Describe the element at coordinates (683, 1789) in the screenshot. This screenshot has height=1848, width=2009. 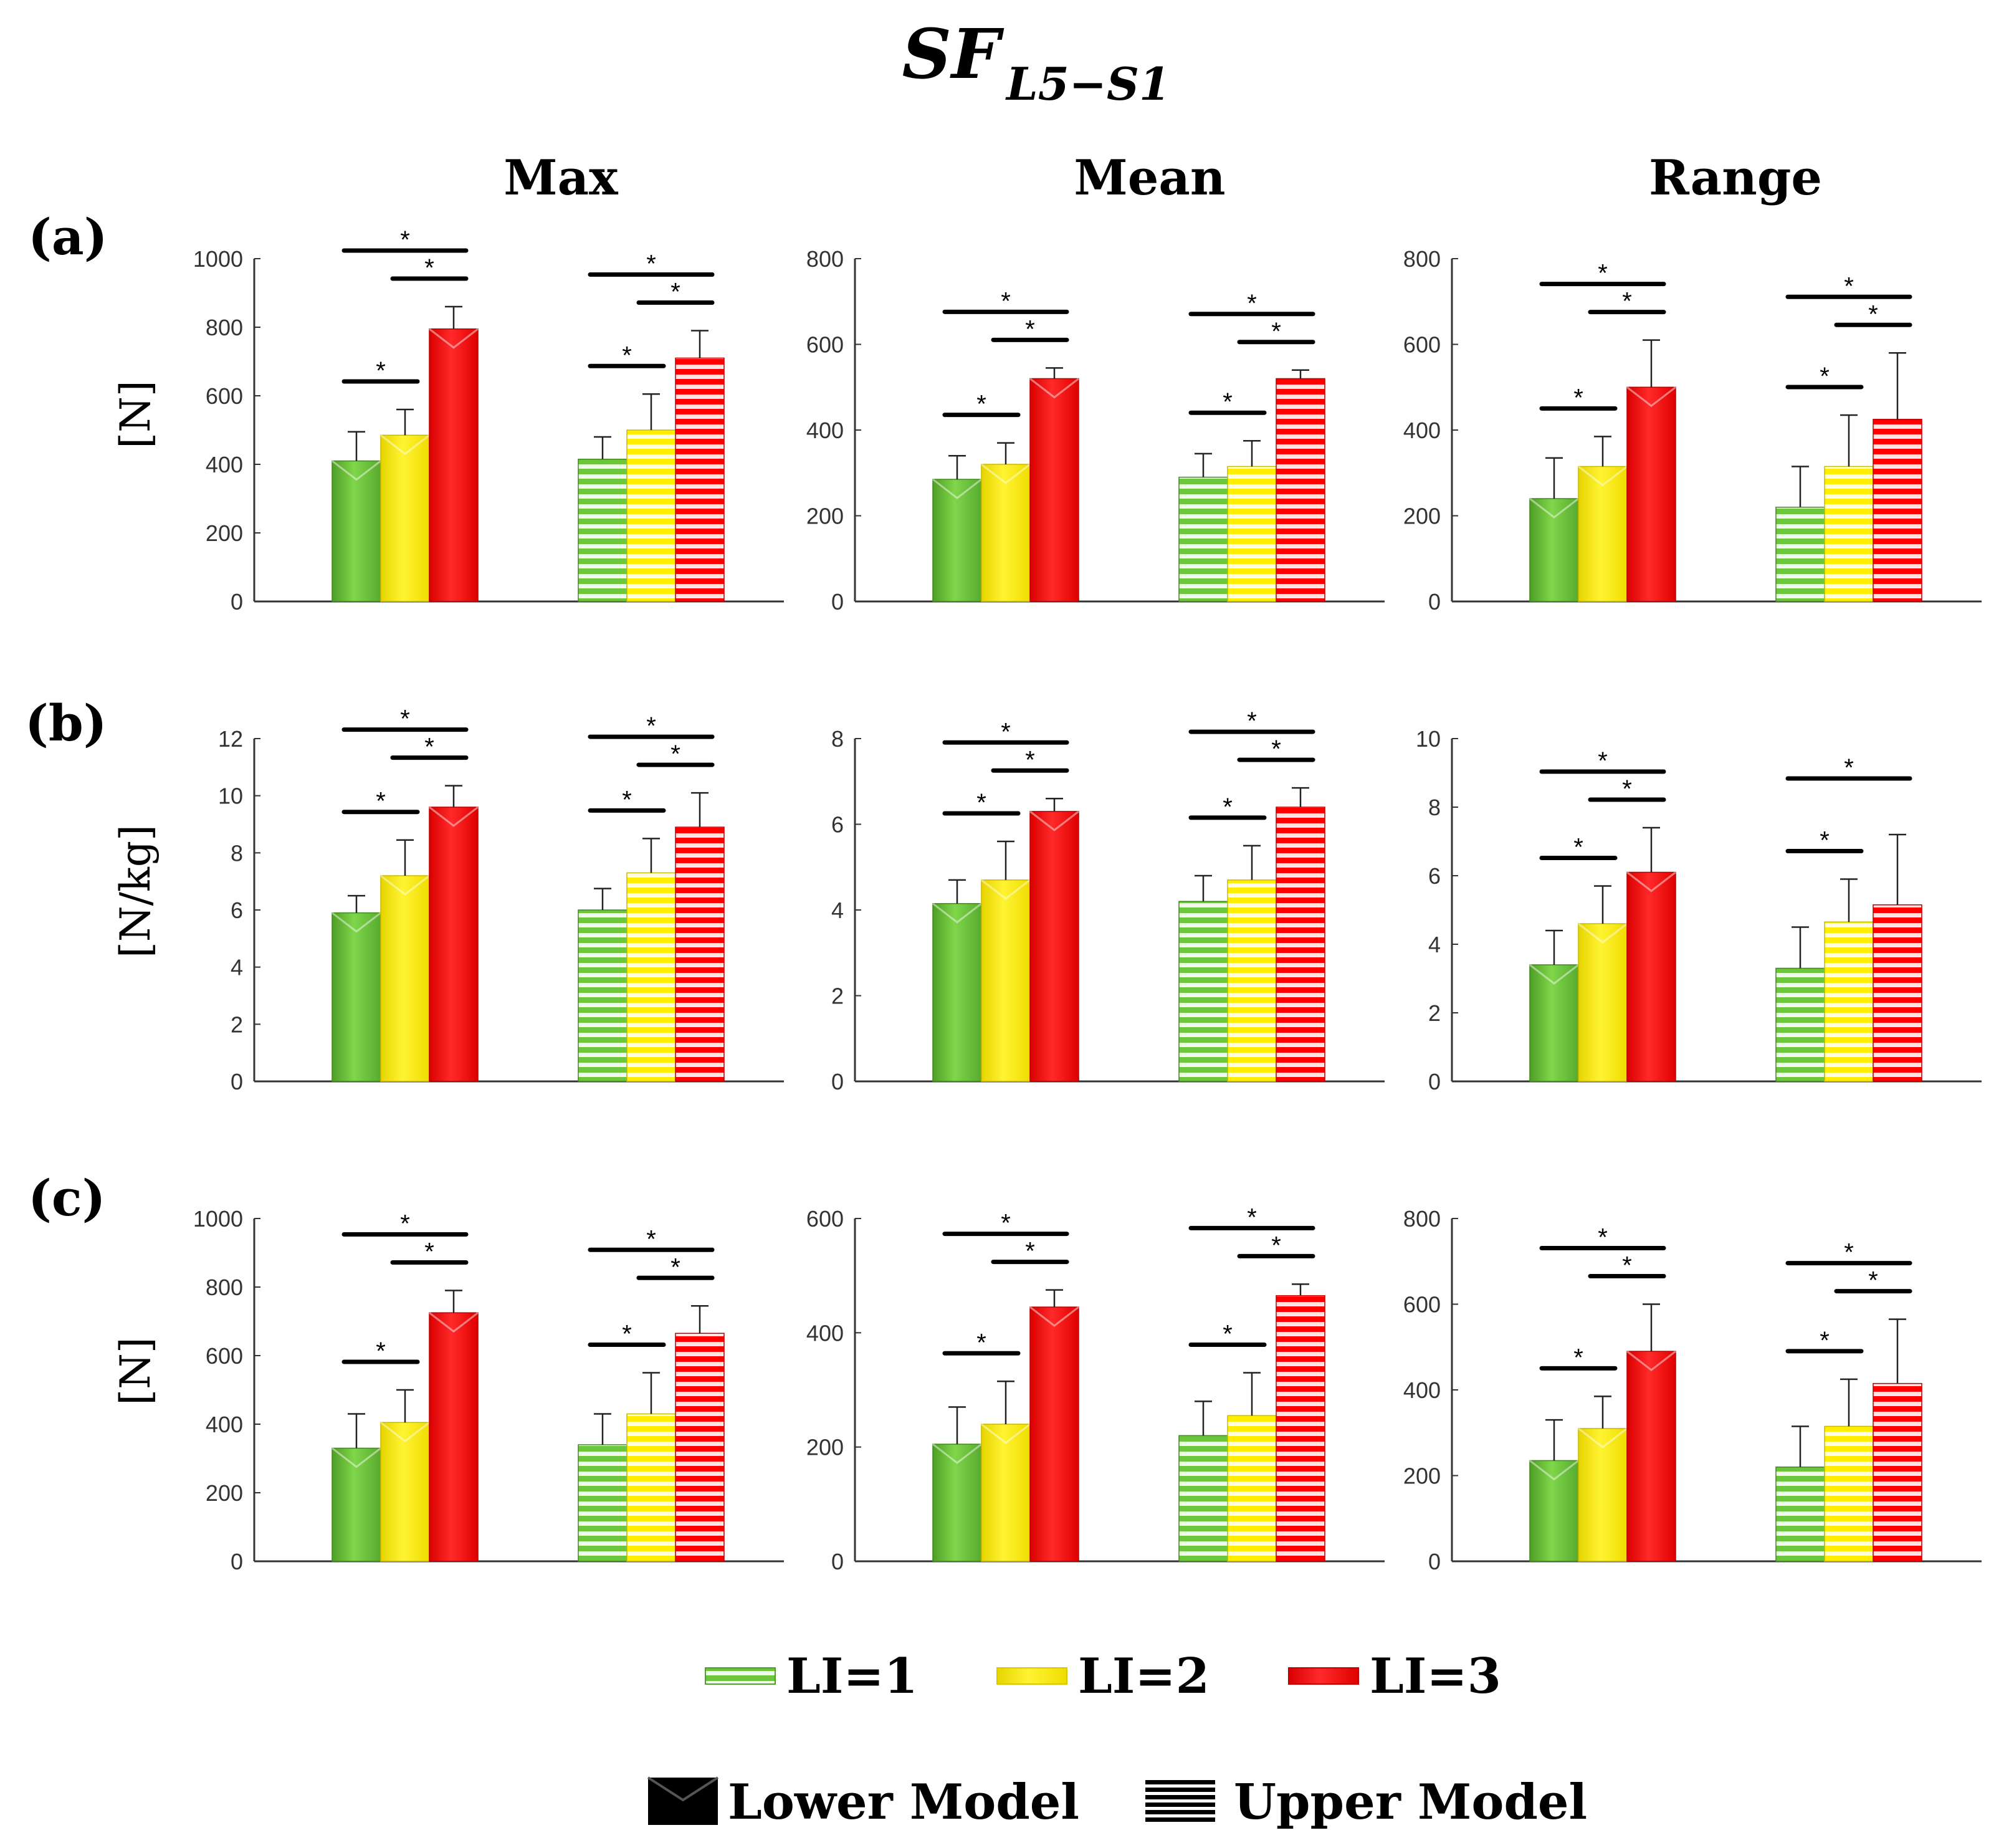
I see `legend-lower-model-bevel` at that location.